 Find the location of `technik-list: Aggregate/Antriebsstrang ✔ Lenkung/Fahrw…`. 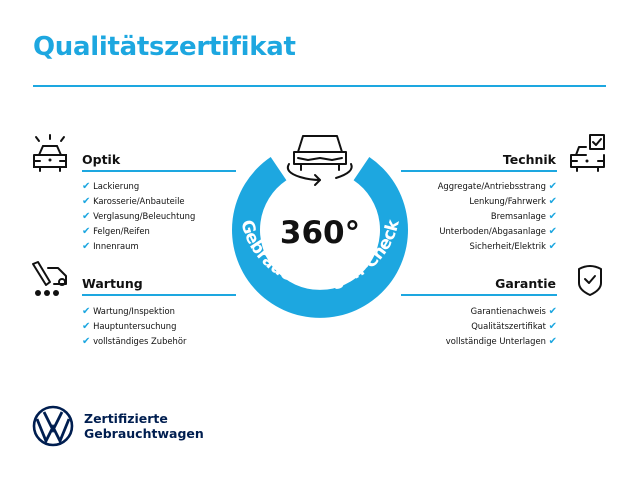

technik-list: Aggregate/Antriebsstrang ✔ Lenkung/Fahrw… is located at coordinates (497, 216).